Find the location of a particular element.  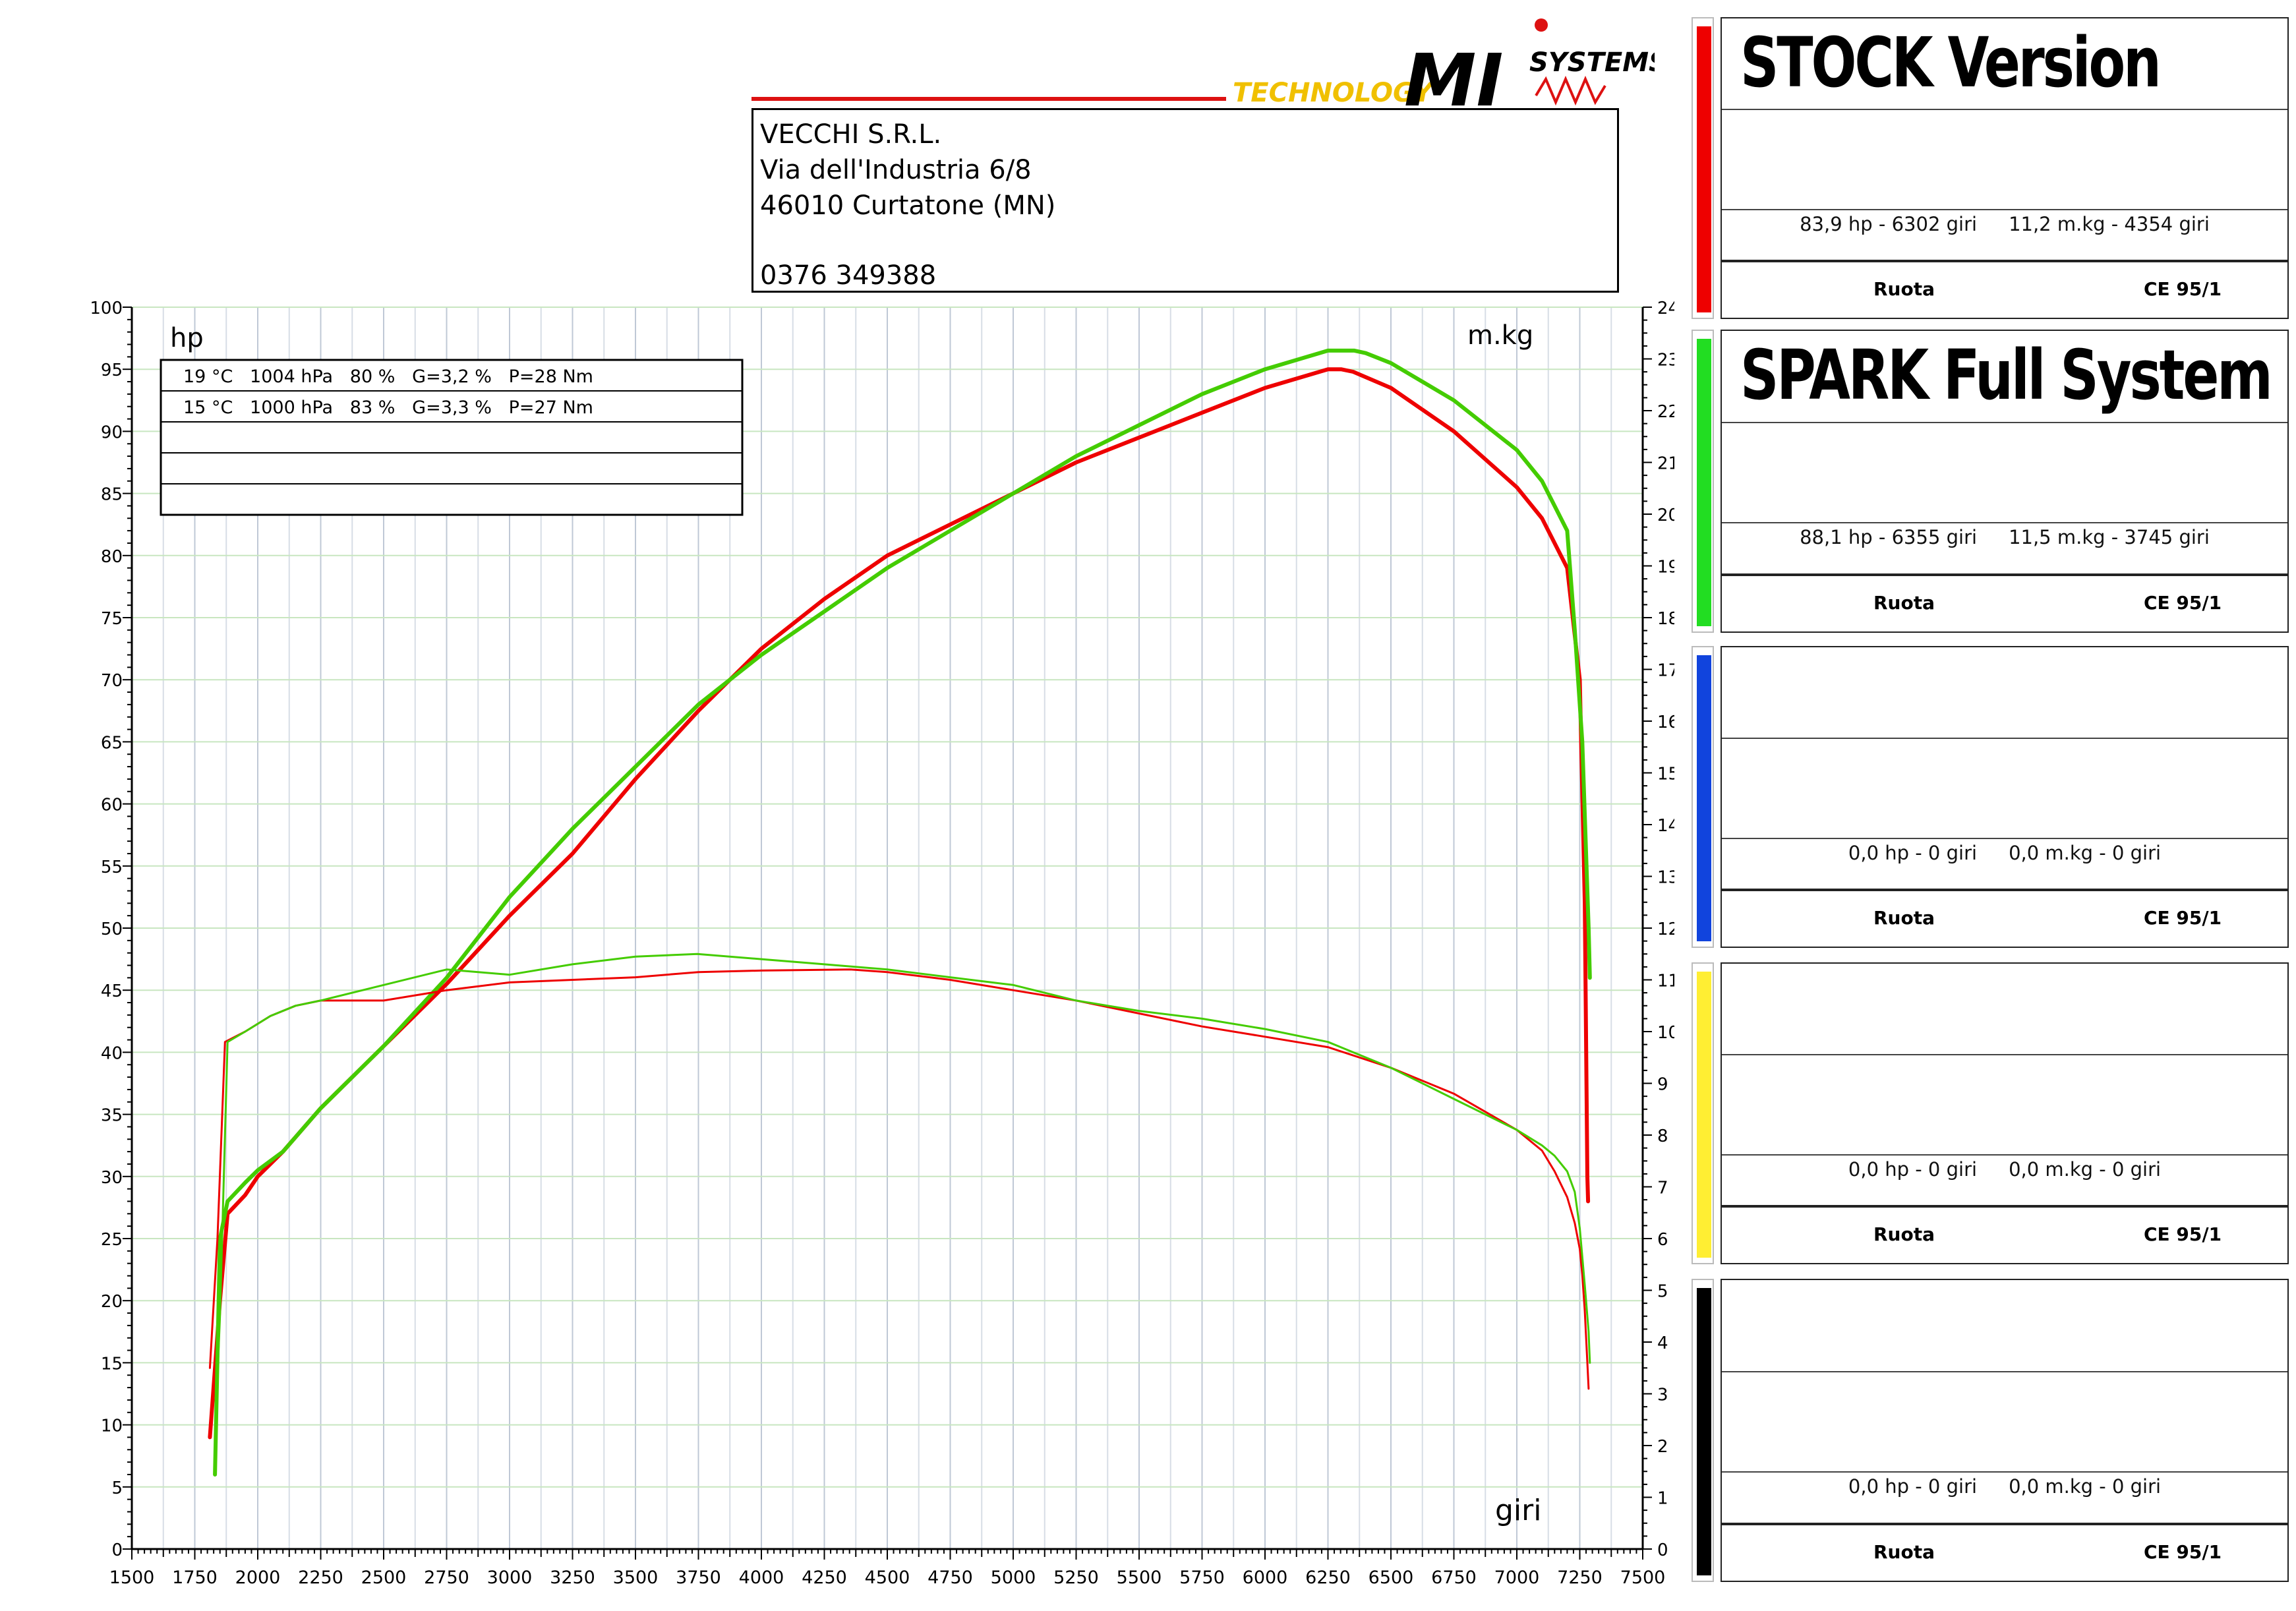

y-tick-label: 60 is located at coordinates (112, 805).